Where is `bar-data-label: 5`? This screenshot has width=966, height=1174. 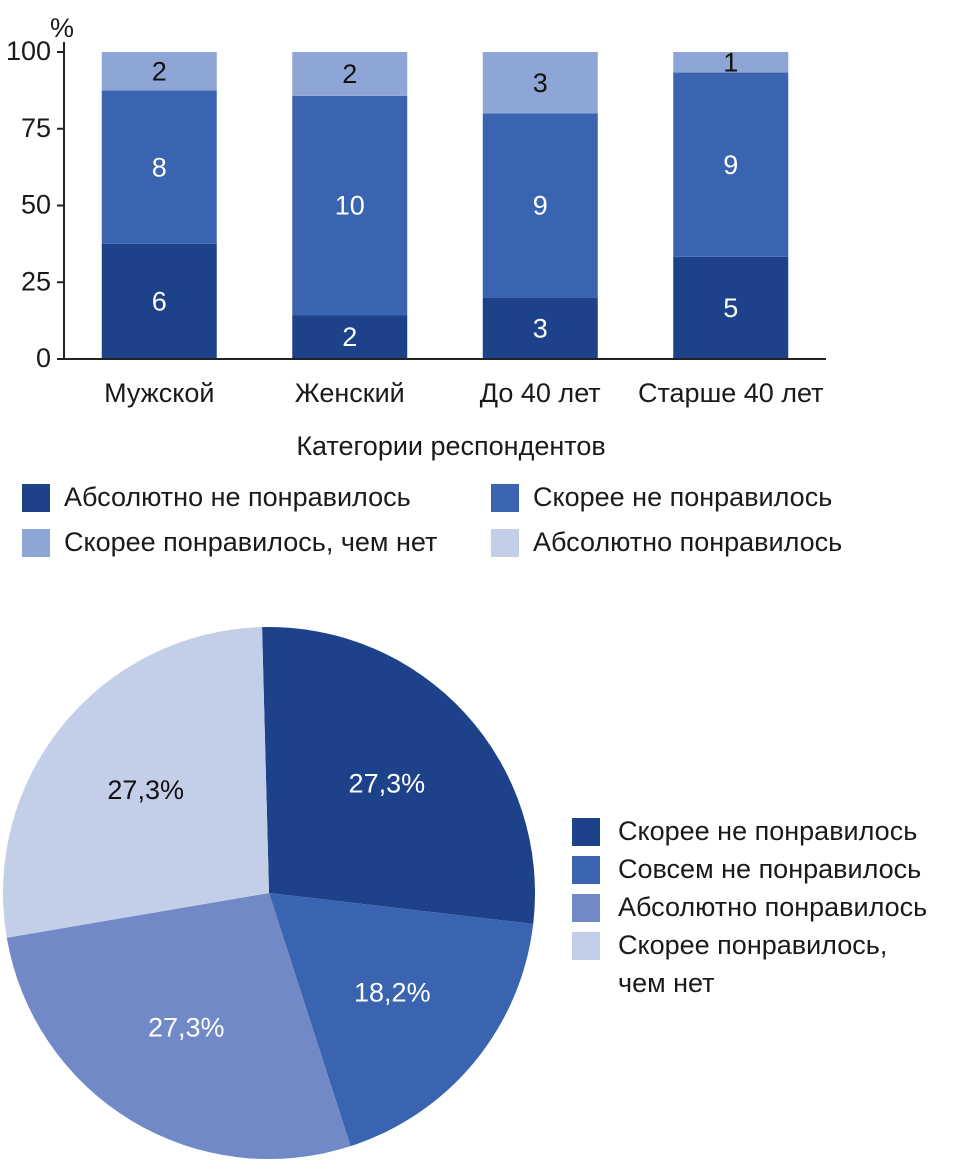 bar-data-label: 5 is located at coordinates (730, 308).